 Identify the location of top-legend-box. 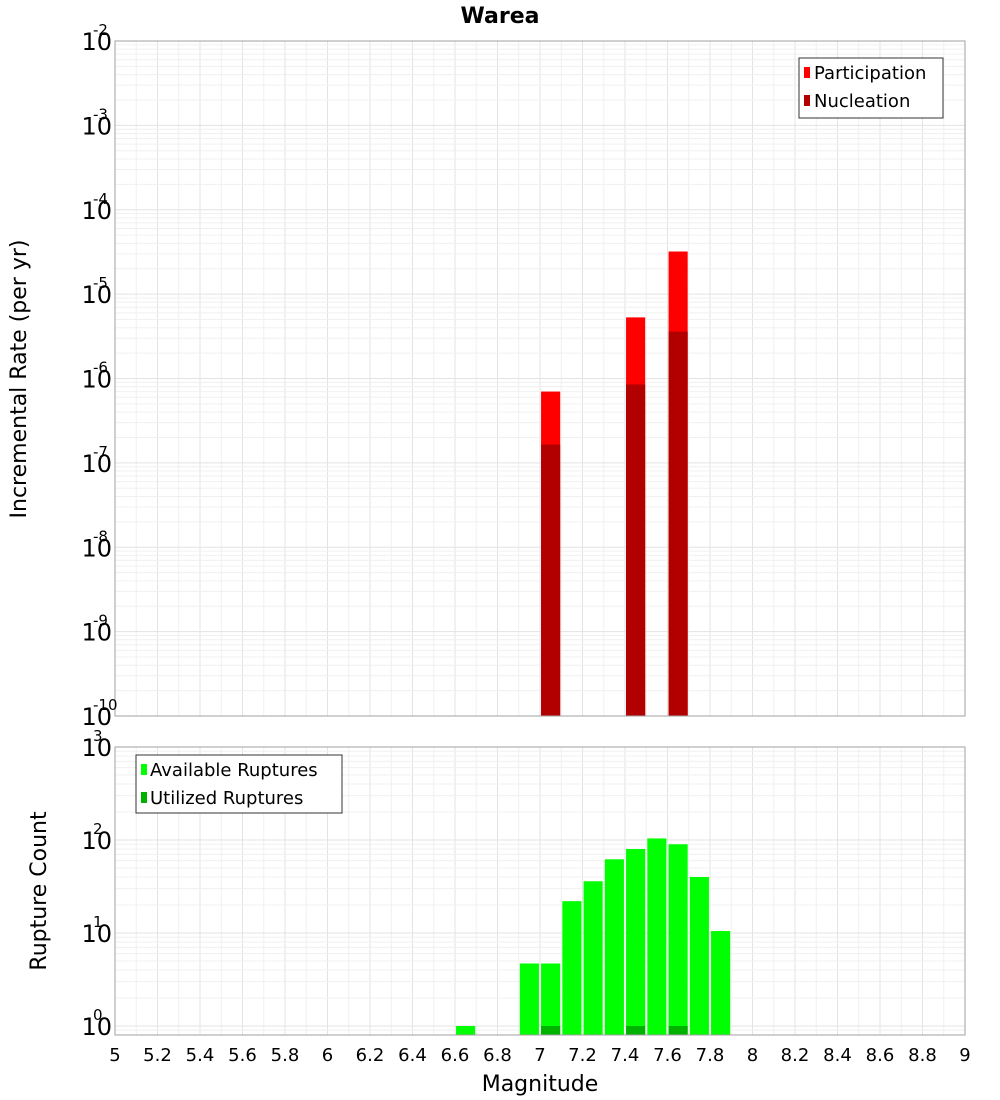
(871, 88).